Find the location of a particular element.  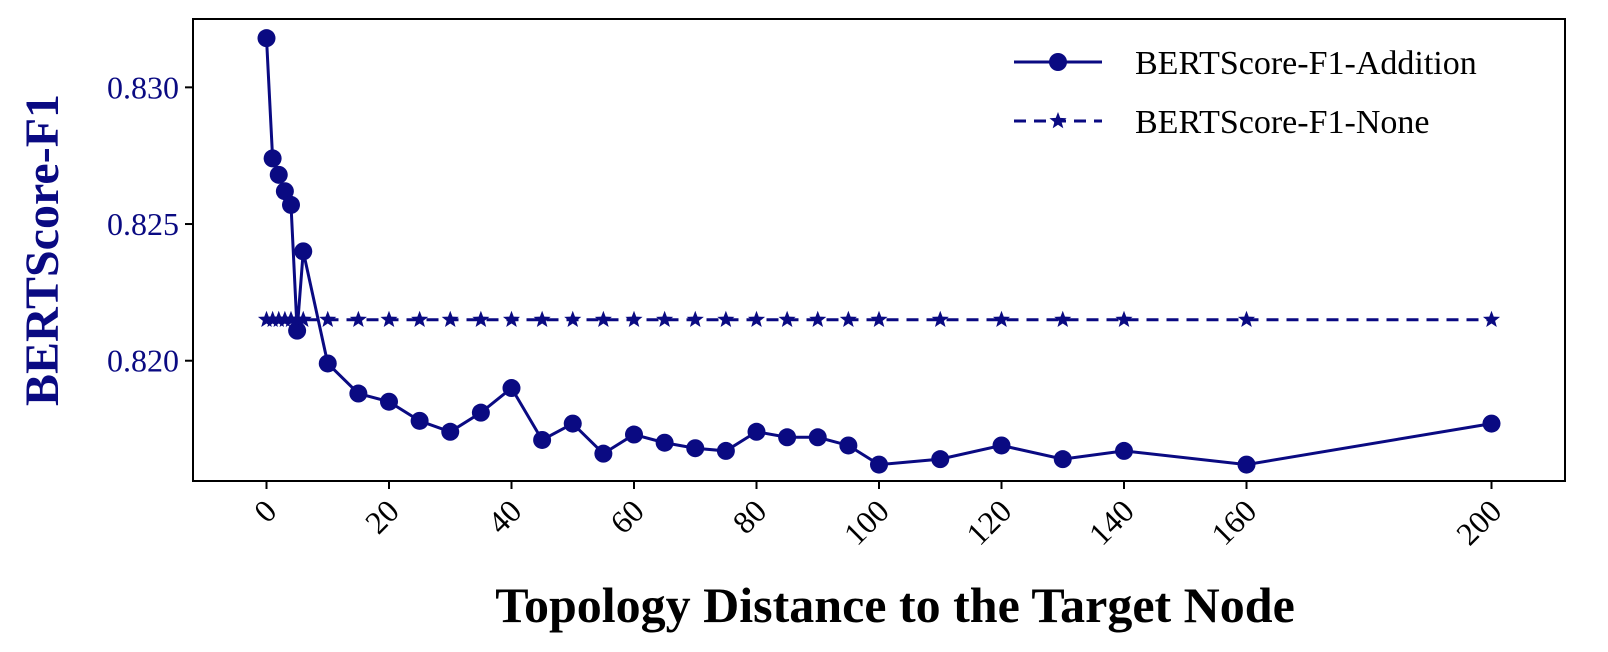

x-tick-label: 0 is located at coordinates (265, 510).